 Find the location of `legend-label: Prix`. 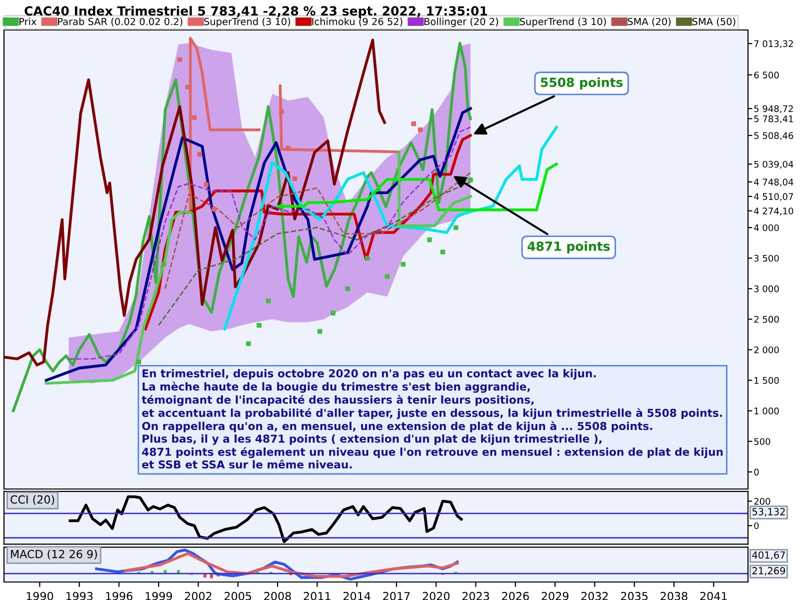

legend-label: Prix is located at coordinates (28, 22).